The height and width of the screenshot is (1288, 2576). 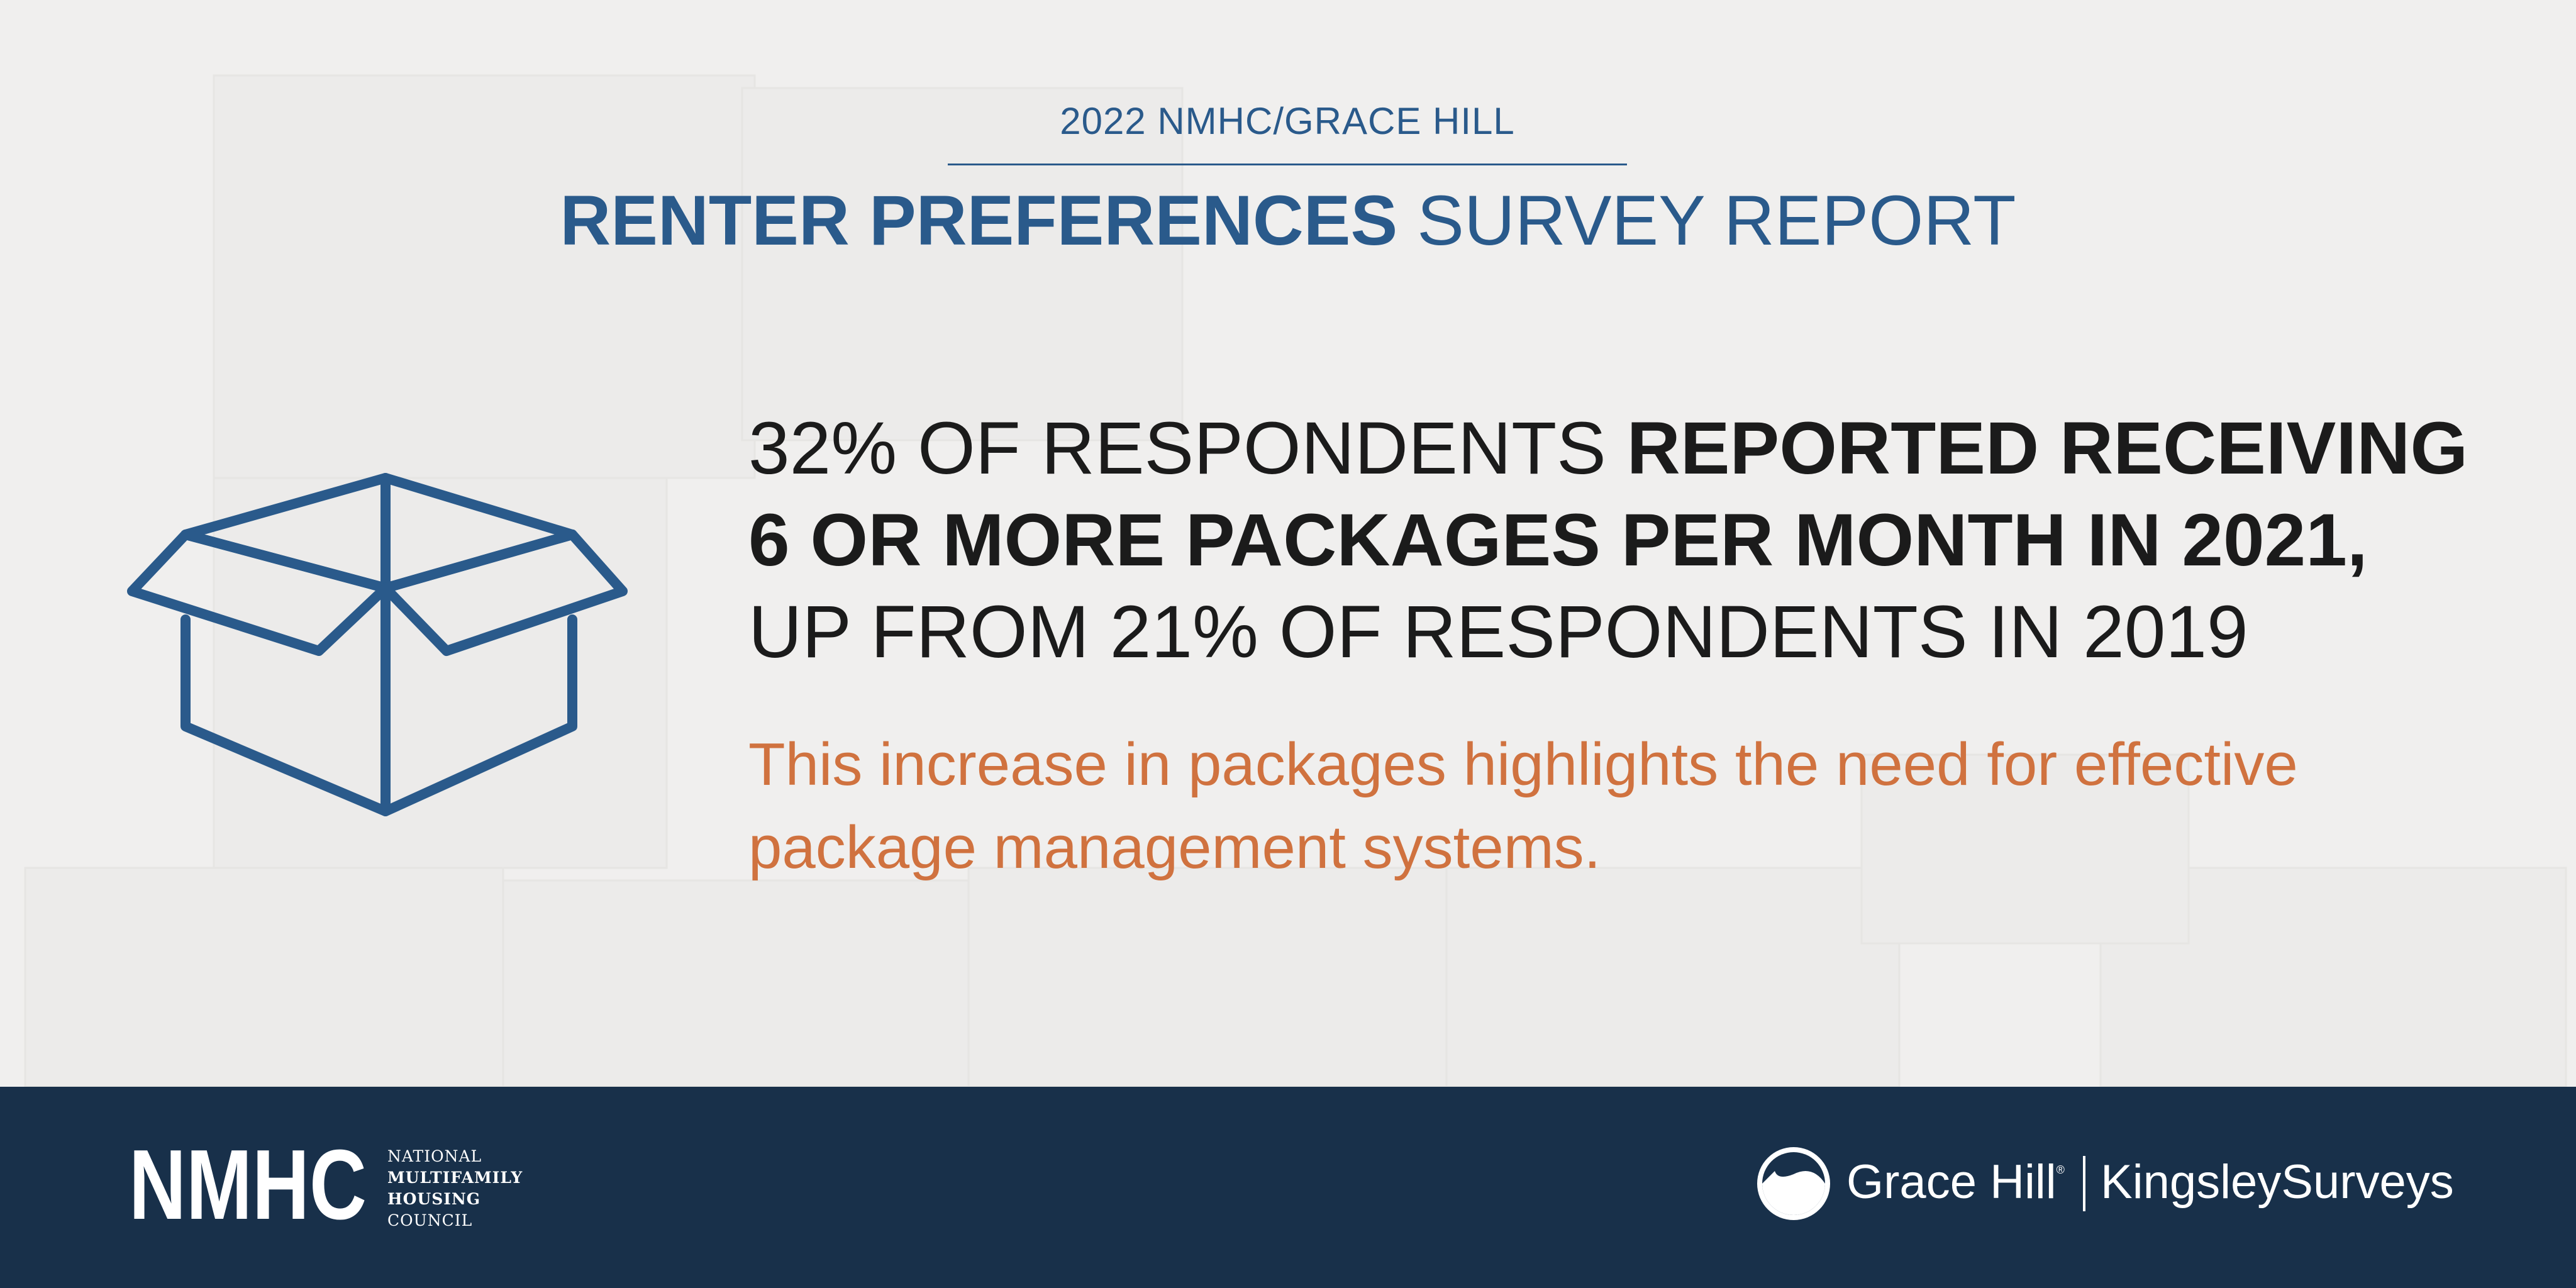 I want to click on registered-mark: ®, so click(x=2060, y=1169).